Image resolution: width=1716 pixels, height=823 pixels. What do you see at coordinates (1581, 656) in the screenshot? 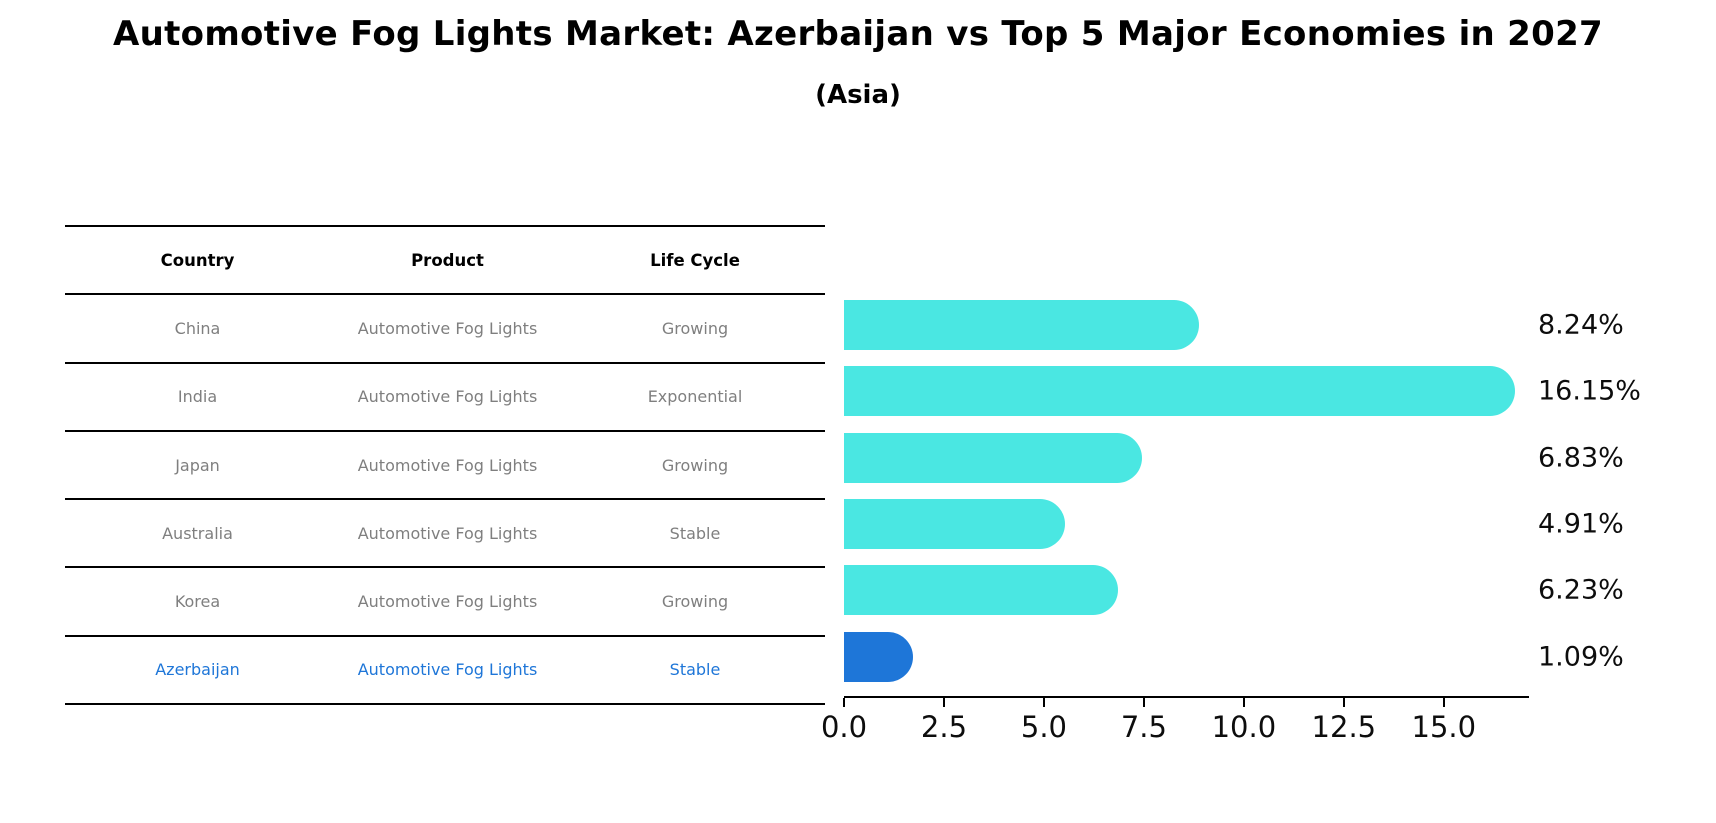
I see `value-label-azerbaijan: 1.09%` at bounding box center [1581, 656].